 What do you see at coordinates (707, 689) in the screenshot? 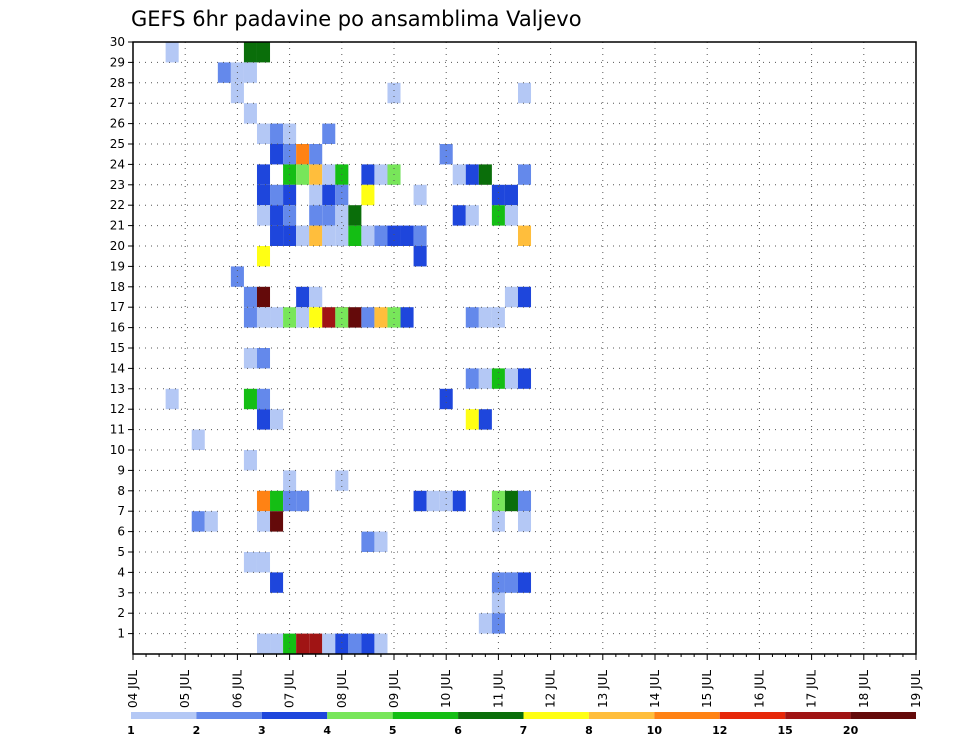
I see `x-tick-label: 15 JUL` at bounding box center [707, 689].